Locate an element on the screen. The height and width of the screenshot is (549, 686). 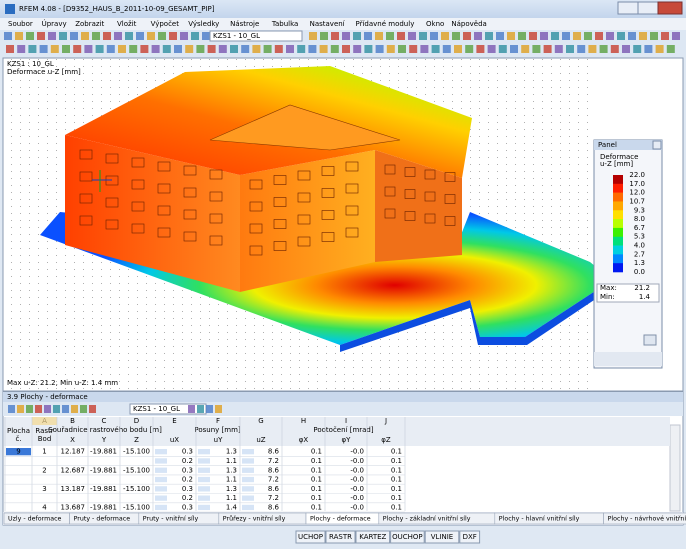
close-button is located at coordinates (670, 8).